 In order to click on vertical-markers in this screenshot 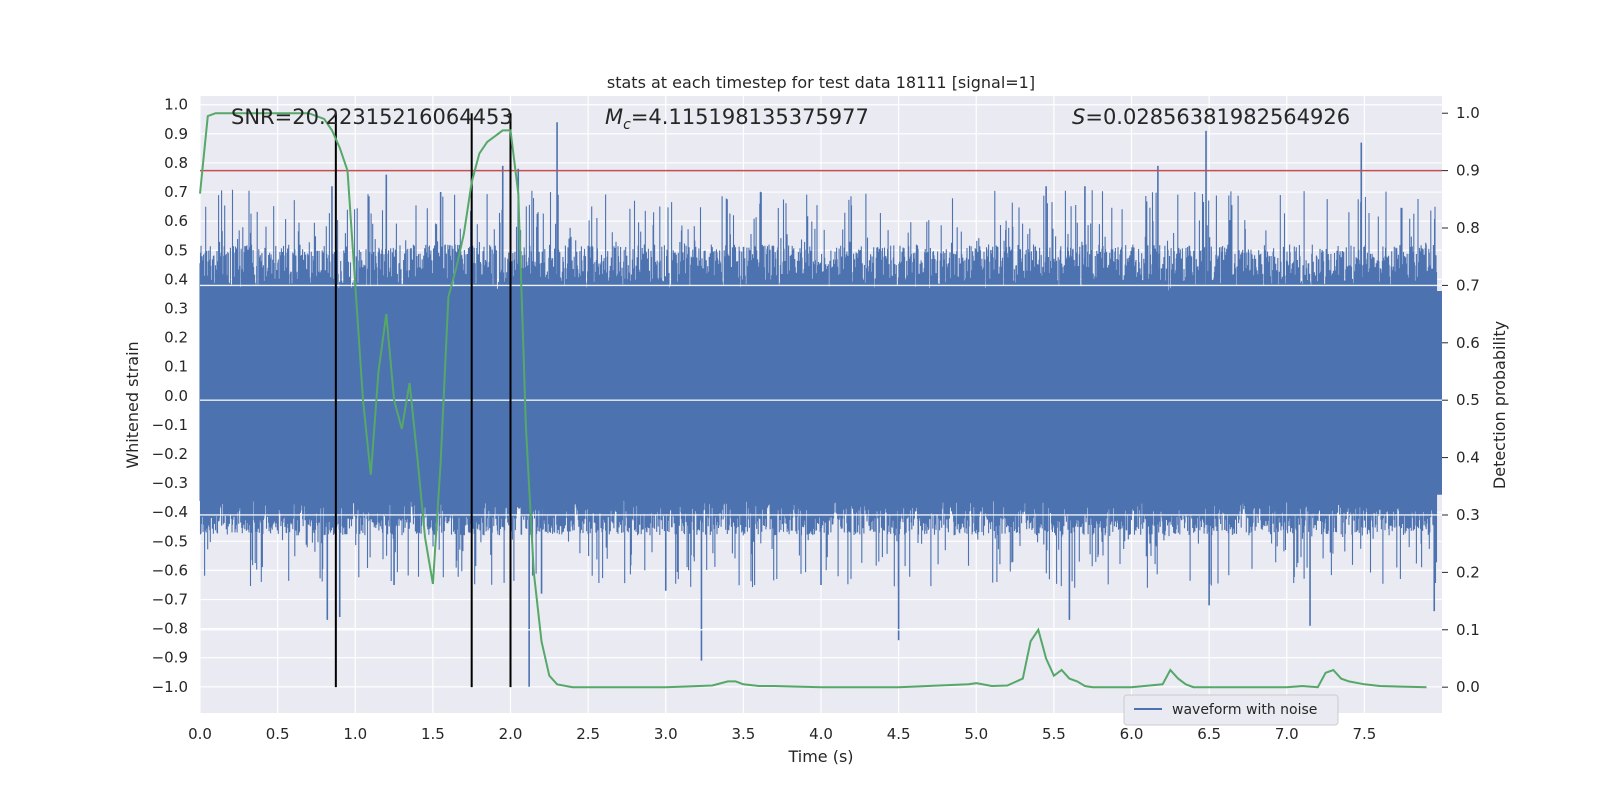, I will do `click(423, 400)`.